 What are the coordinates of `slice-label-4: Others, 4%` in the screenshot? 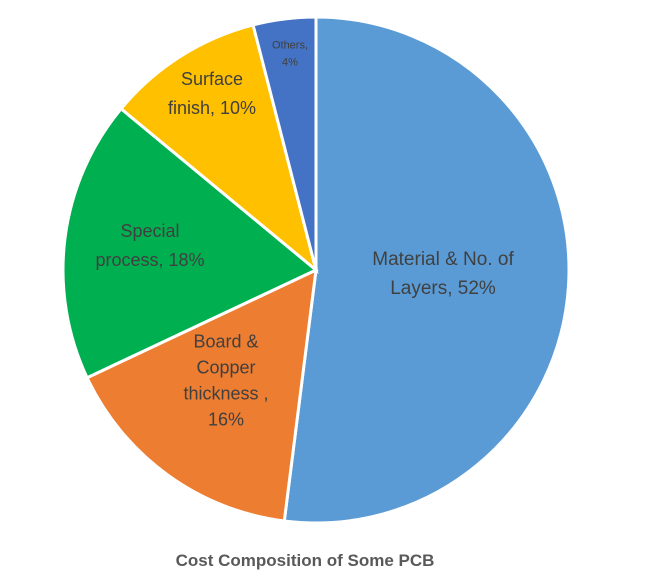 It's located at (290, 53).